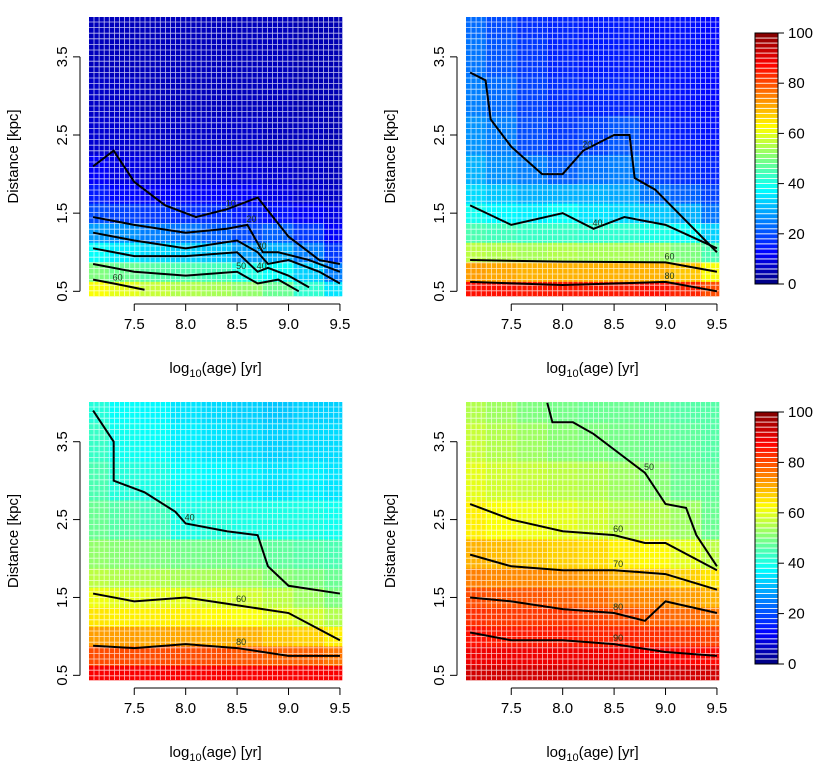  I want to click on contour-label: 60, so click(118, 277).